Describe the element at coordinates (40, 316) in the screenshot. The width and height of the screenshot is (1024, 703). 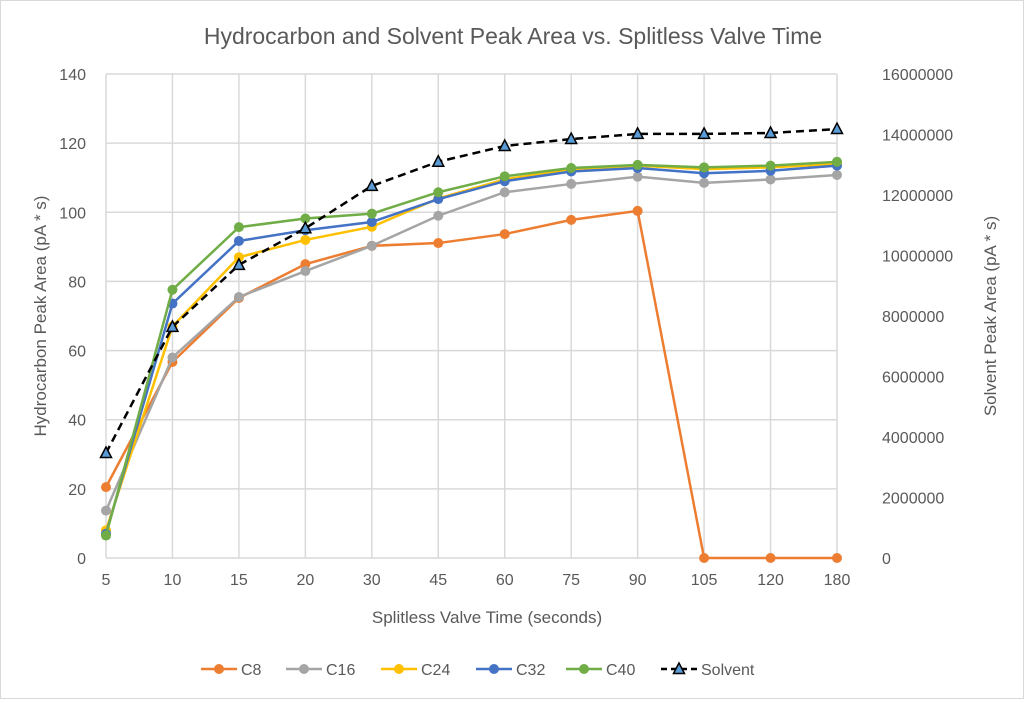
I see `y-axis-title: Hydrocarbon Peak Area (pA * s)` at that location.